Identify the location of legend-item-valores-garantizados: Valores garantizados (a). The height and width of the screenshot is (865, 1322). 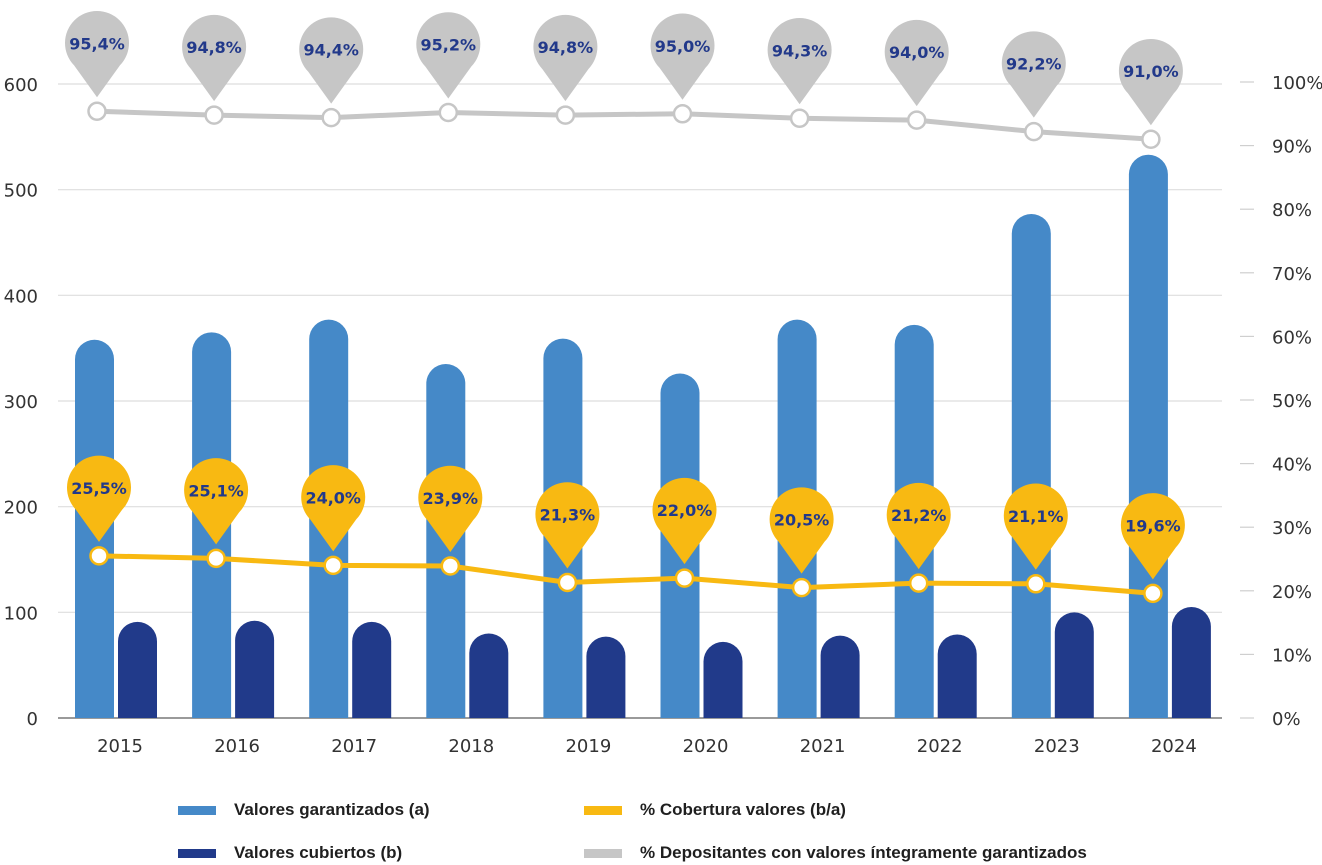
(304, 810).